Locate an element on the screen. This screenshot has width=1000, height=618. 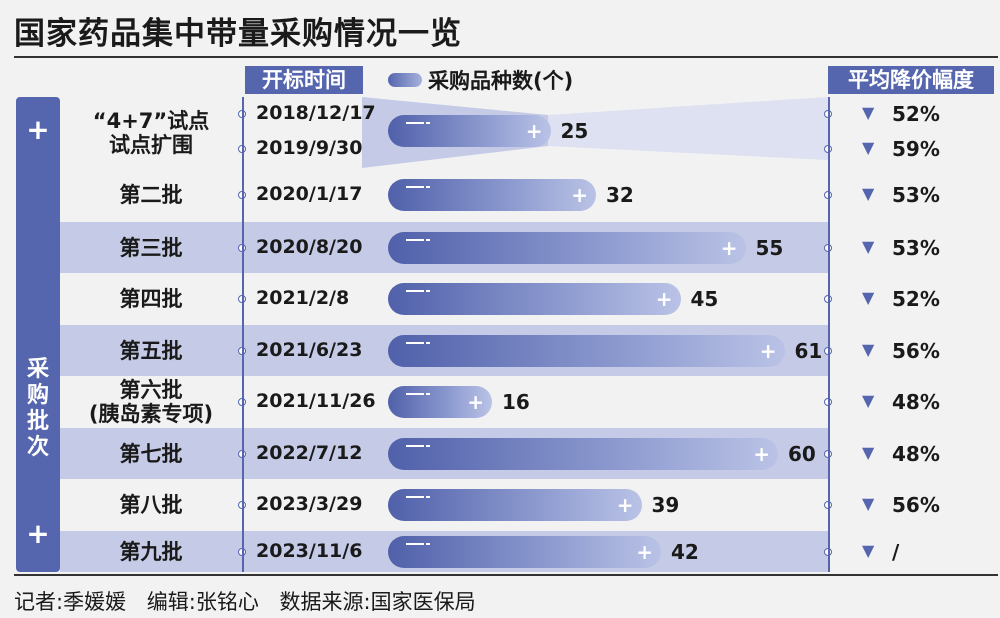
date-label: 2019/9/30 is located at coordinates (309, 148).